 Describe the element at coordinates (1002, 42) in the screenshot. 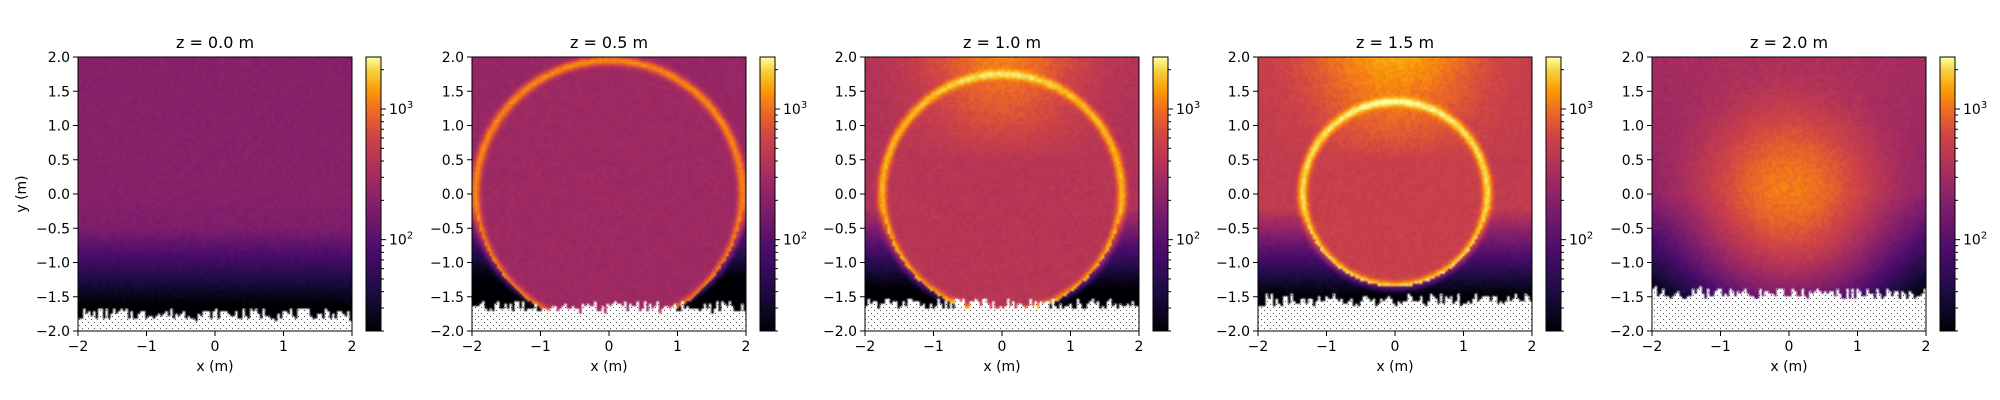

I see `panel-title: z = 1.0 m` at that location.